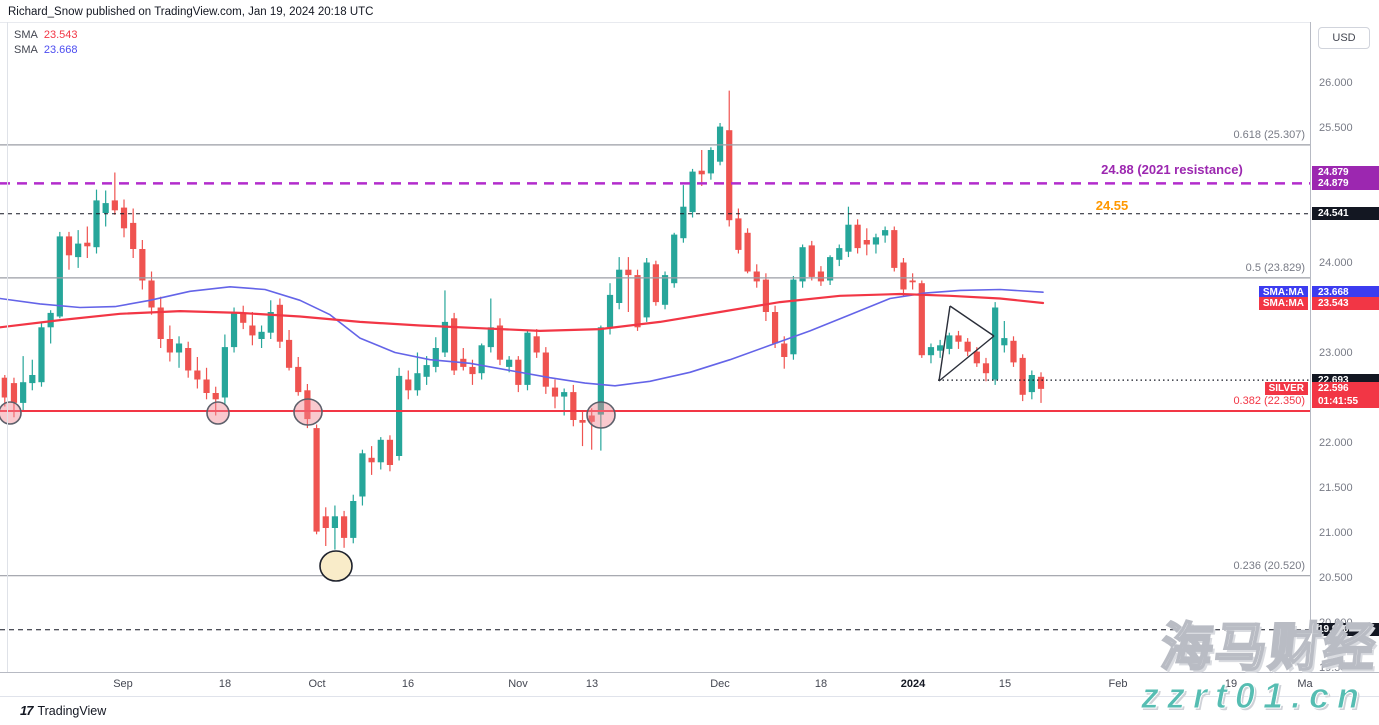  Describe the element at coordinates (317, 684) in the screenshot. I see `date-label-oct: Oct` at that location.